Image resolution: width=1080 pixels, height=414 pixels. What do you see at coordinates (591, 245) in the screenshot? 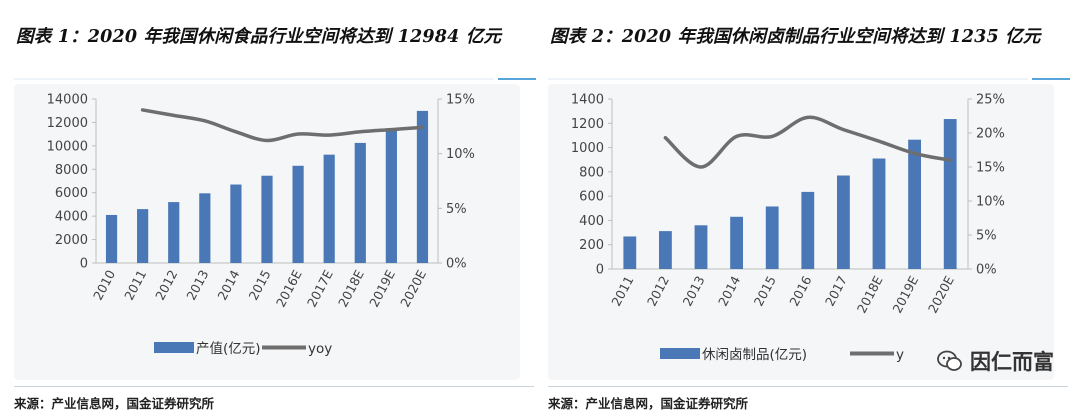
I see `y-left-tick-label: 200` at bounding box center [591, 245].